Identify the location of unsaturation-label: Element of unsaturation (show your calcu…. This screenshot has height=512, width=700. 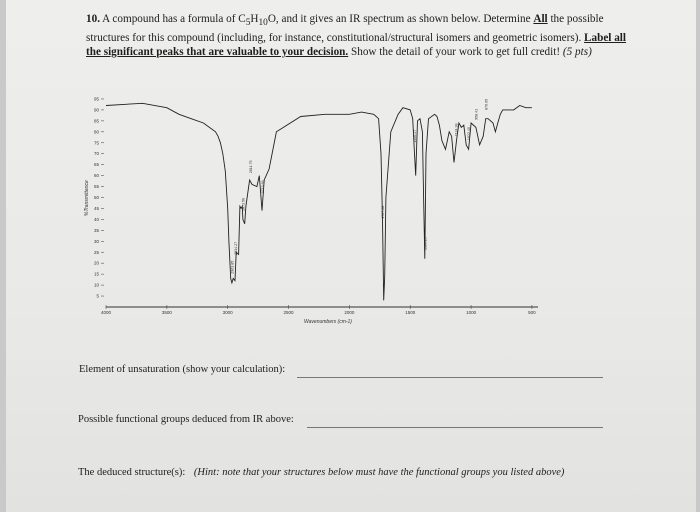
(182, 369).